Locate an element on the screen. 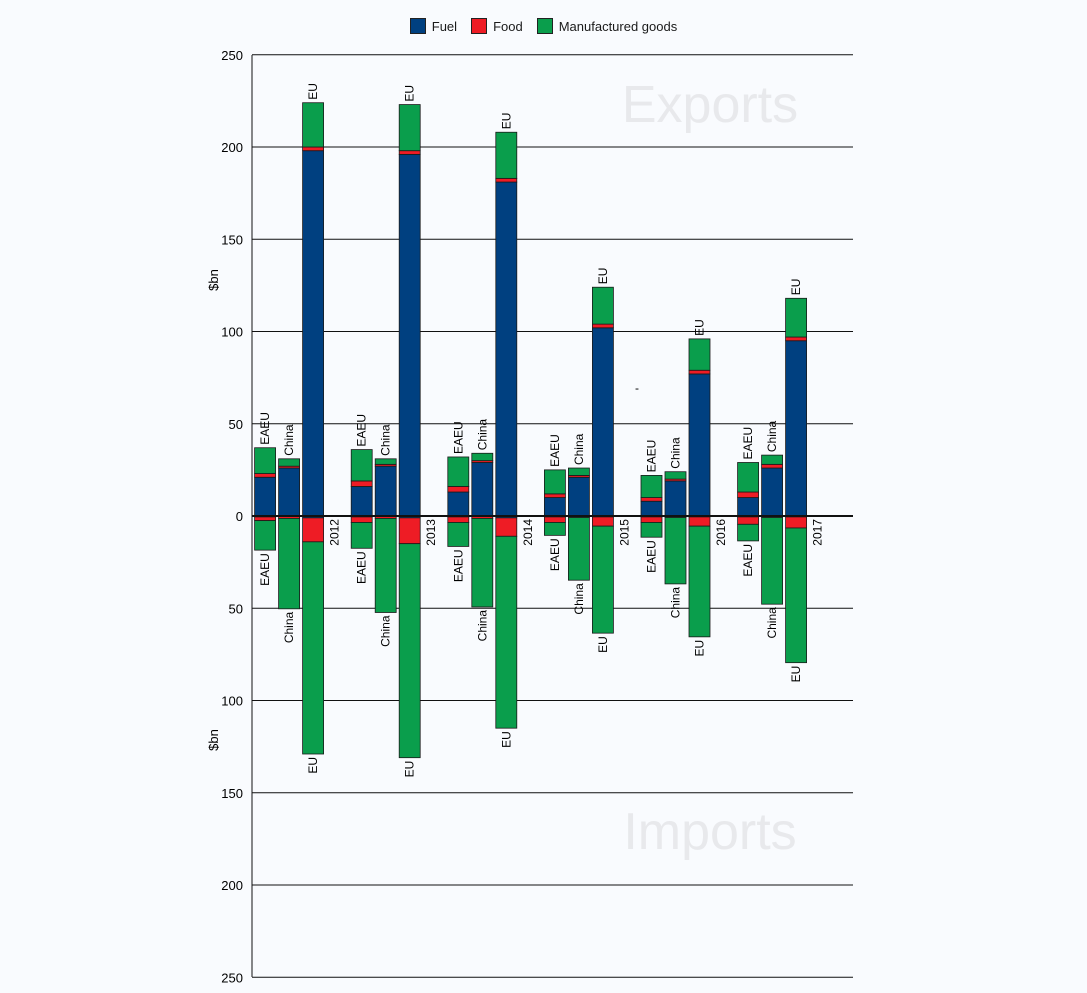 Image resolution: width=1087 pixels, height=993 pixels. y-tick-exports-50: 50 is located at coordinates (236, 424).